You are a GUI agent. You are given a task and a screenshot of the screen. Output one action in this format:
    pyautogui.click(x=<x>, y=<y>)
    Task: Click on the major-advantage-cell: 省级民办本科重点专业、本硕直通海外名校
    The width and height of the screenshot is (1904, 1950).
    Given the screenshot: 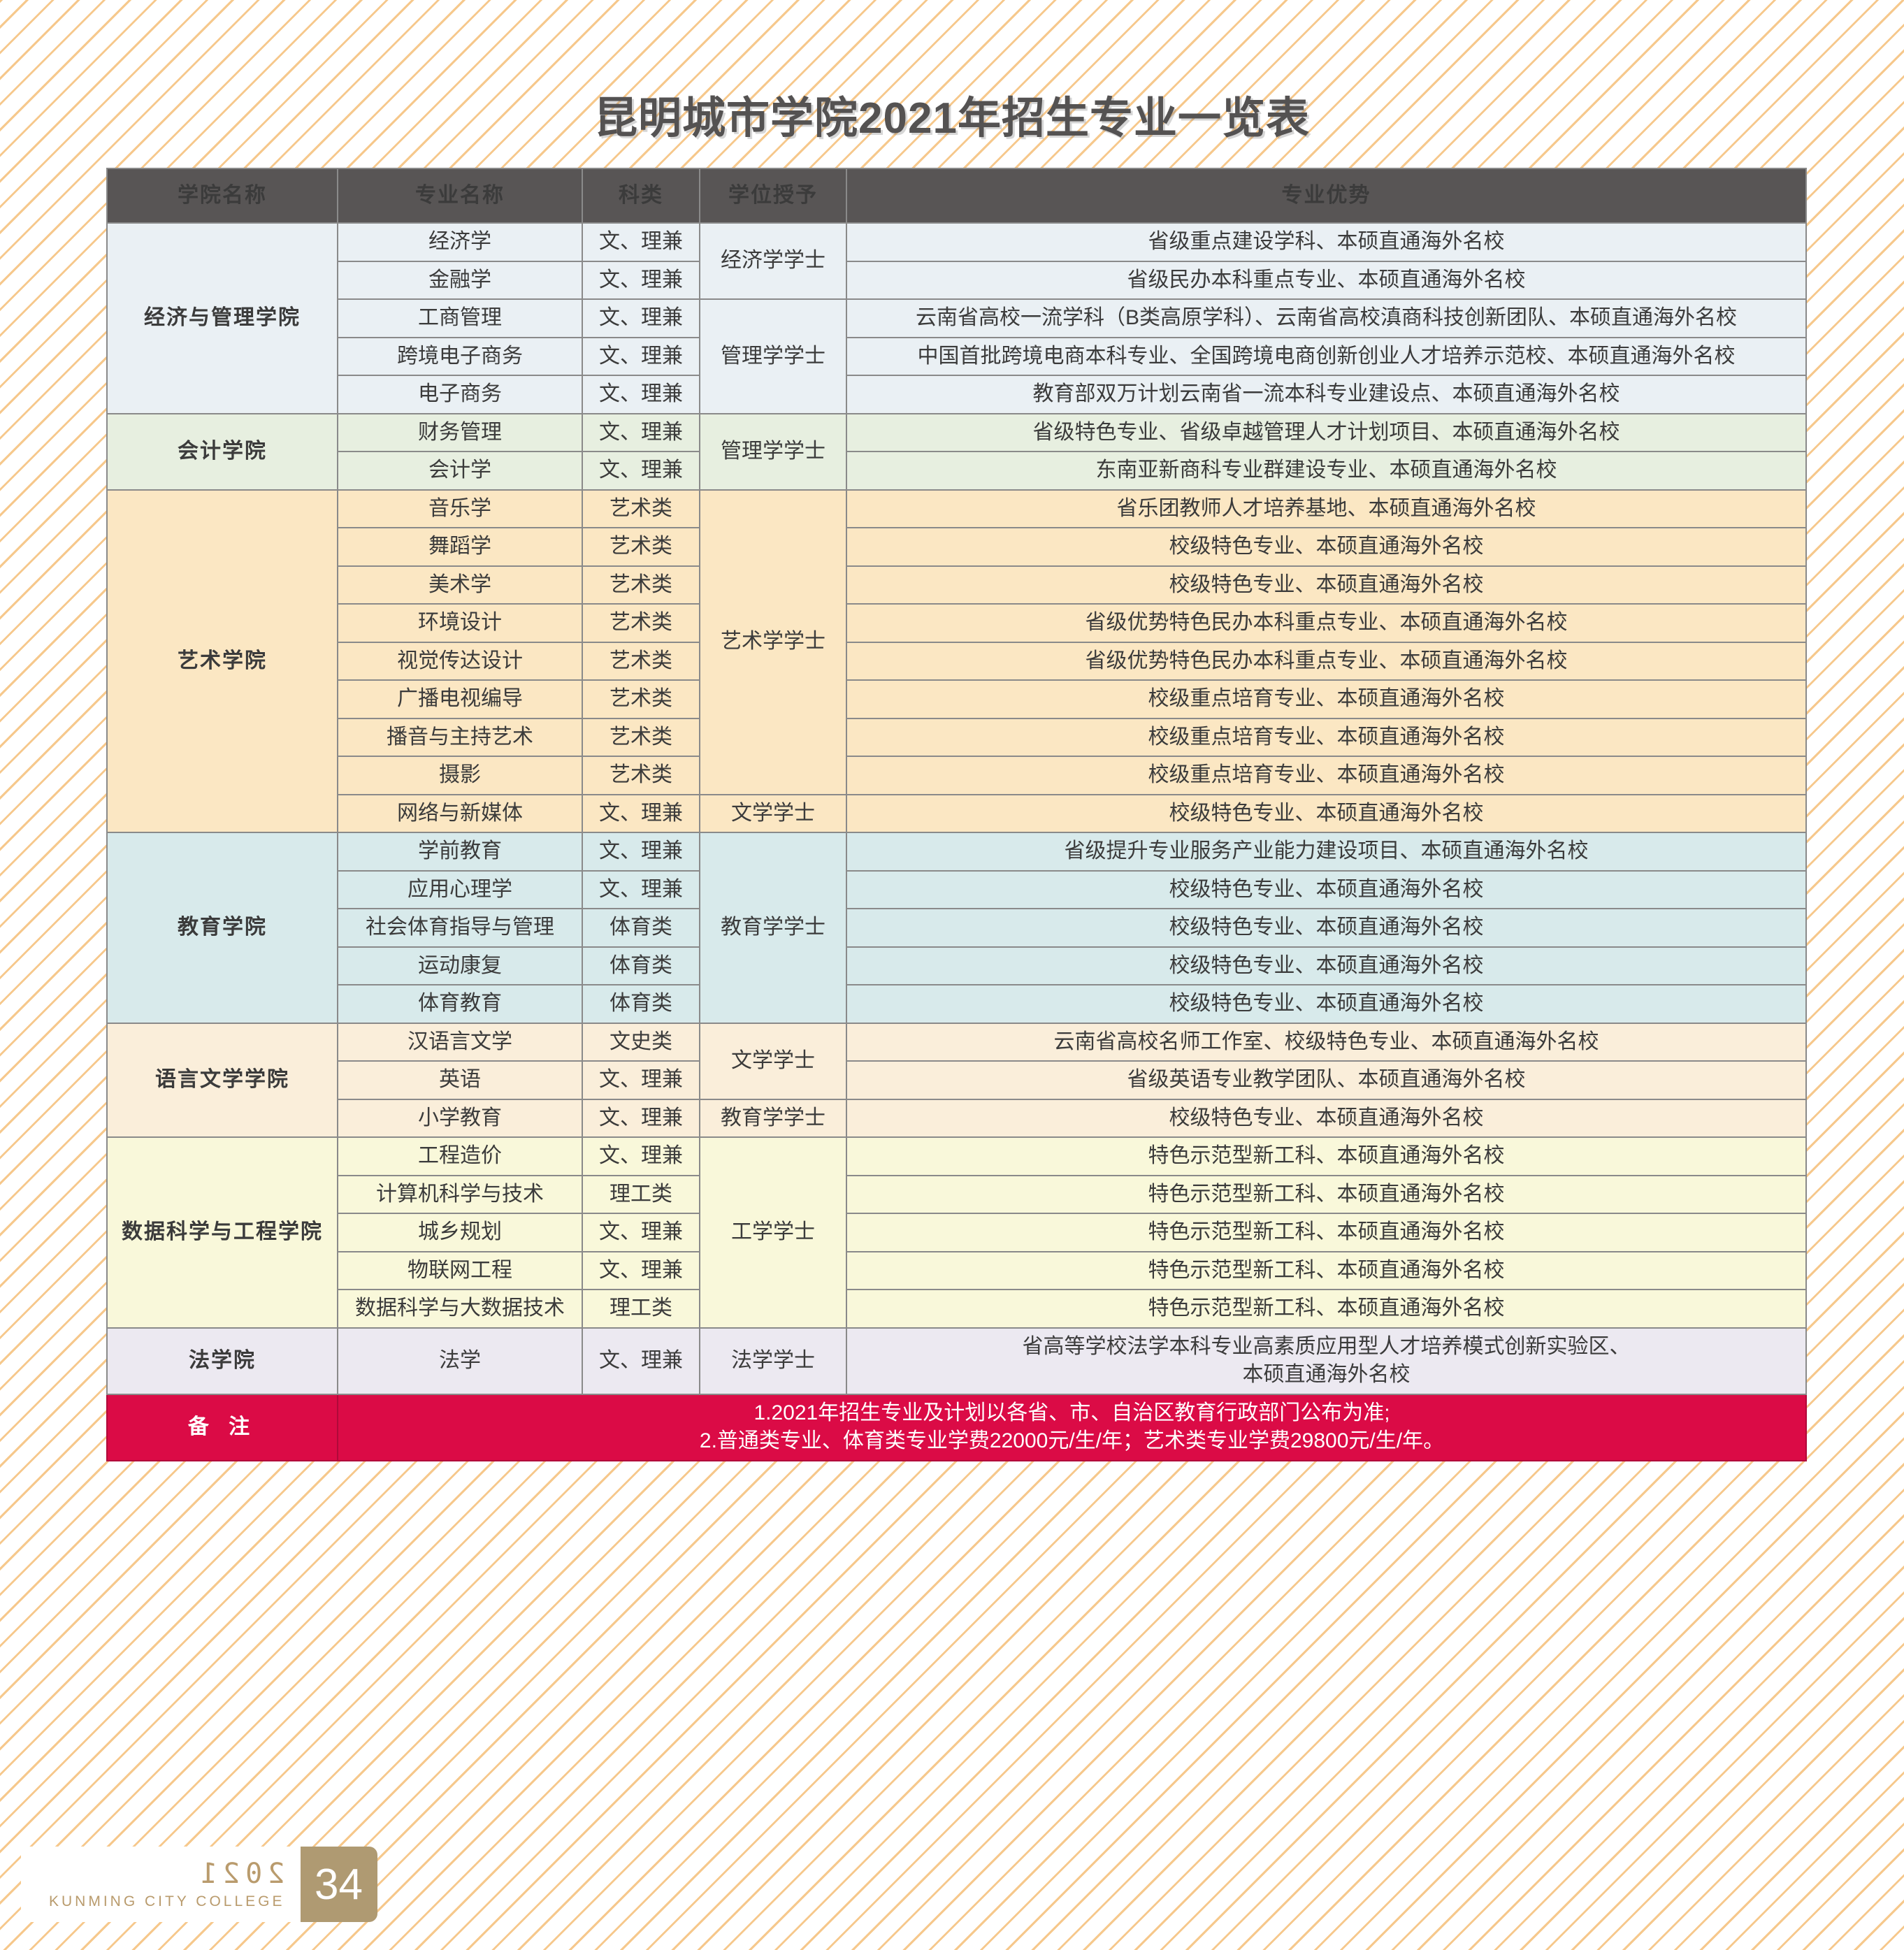 What is the action you would take?
    pyautogui.click(x=1326, y=280)
    